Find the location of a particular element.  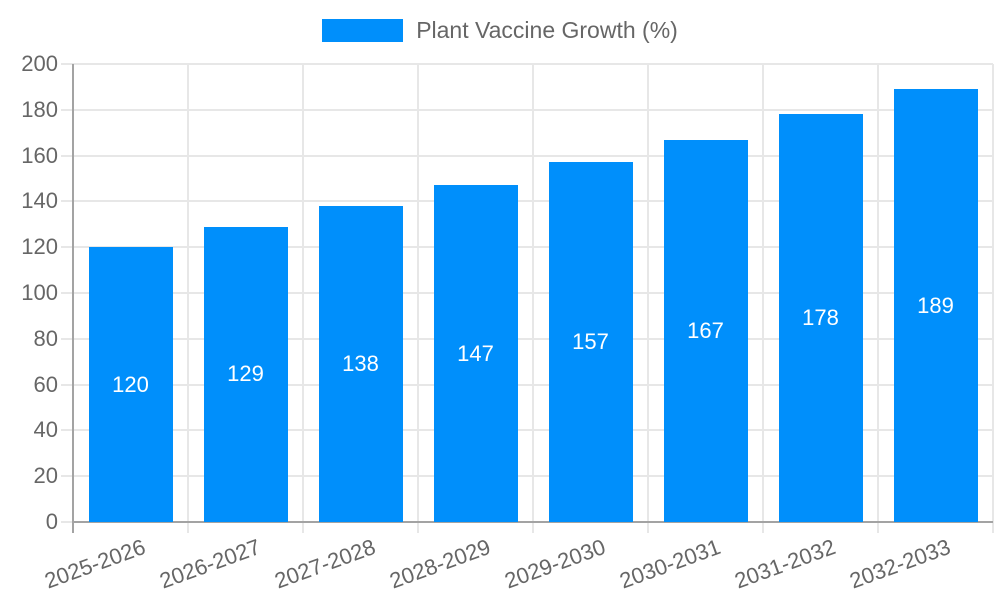

y-tick-label: 100 is located at coordinates (39, 292).